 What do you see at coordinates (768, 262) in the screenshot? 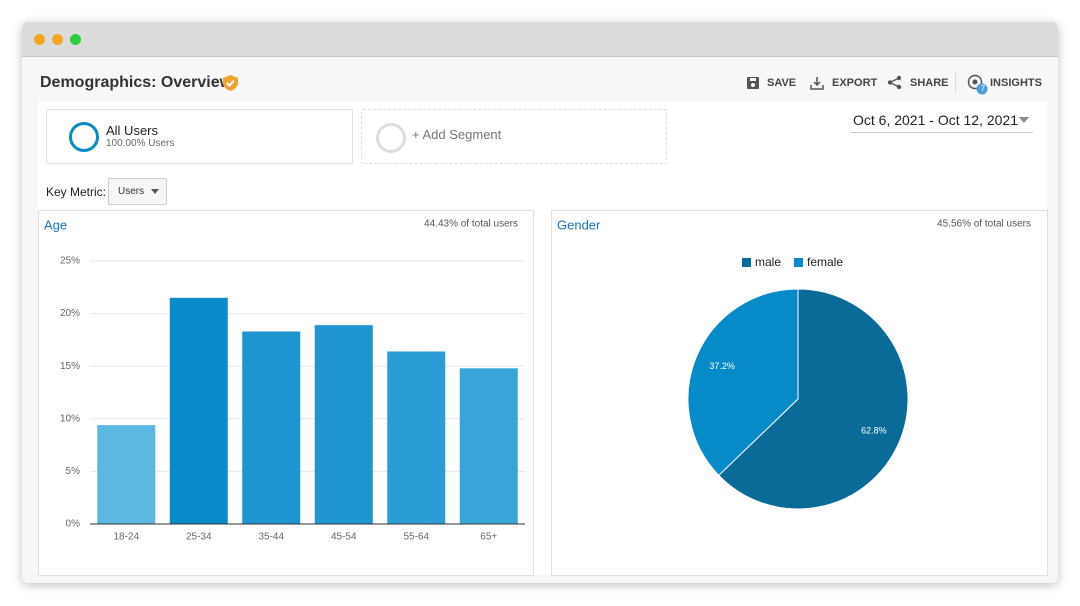
I see `legend-label: male` at bounding box center [768, 262].